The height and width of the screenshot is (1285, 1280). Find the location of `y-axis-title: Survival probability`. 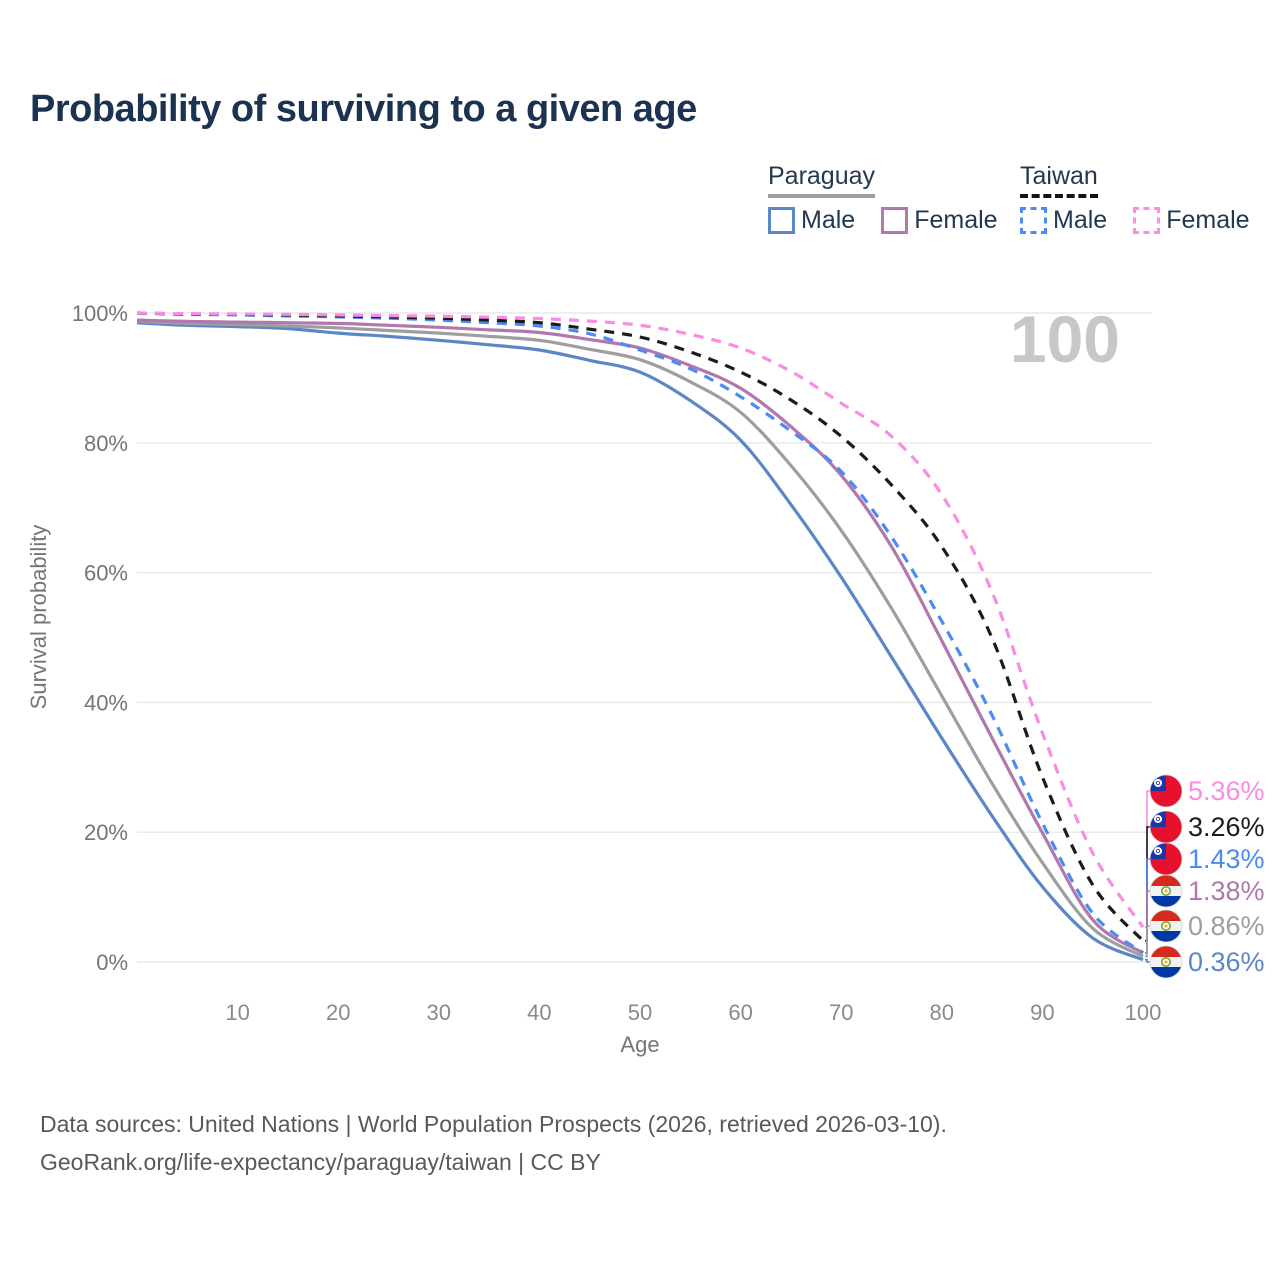

y-axis-title: Survival probability is located at coordinates (38, 617).